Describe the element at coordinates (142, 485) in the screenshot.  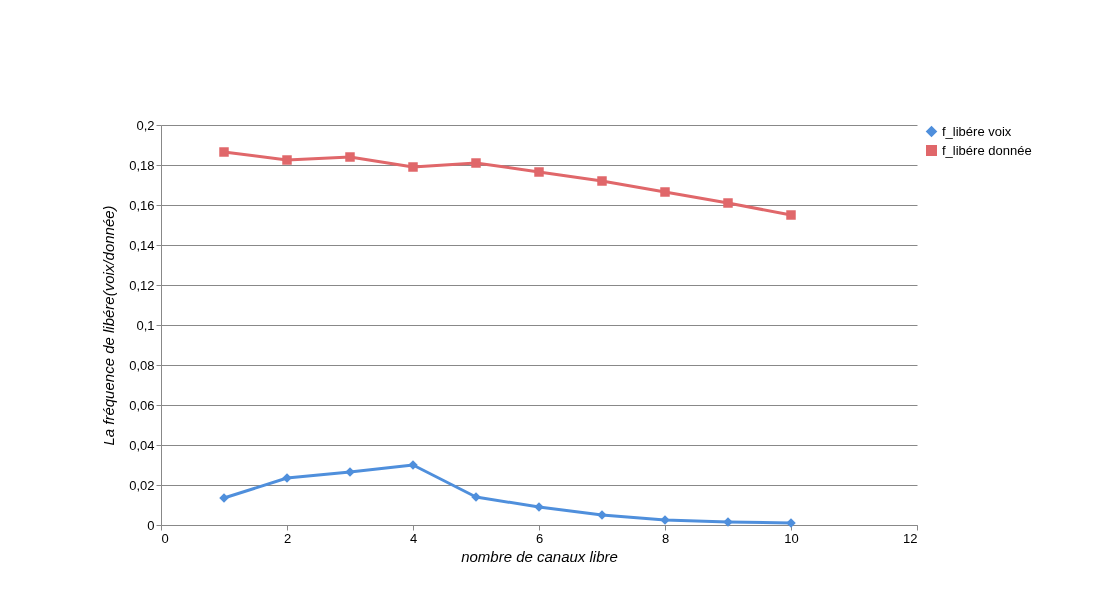
I see `y-tick-label: 0,02` at that location.